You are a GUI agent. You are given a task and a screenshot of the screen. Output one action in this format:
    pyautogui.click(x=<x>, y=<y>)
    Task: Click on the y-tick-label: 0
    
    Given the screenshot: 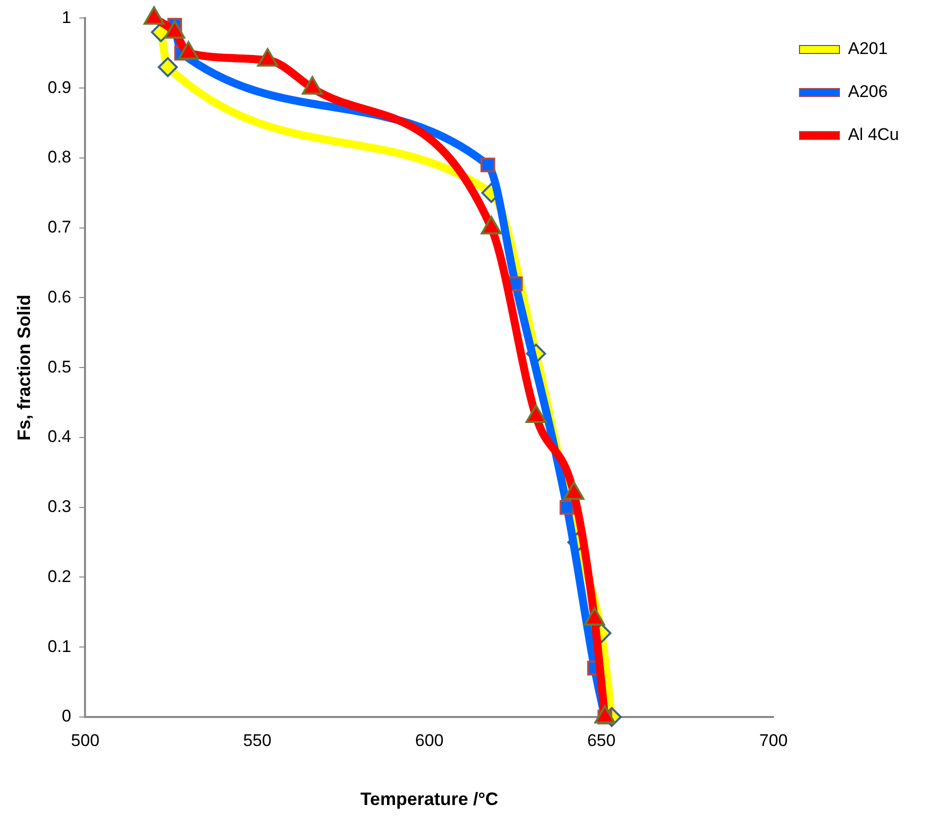 What is the action you would take?
    pyautogui.click(x=67, y=716)
    